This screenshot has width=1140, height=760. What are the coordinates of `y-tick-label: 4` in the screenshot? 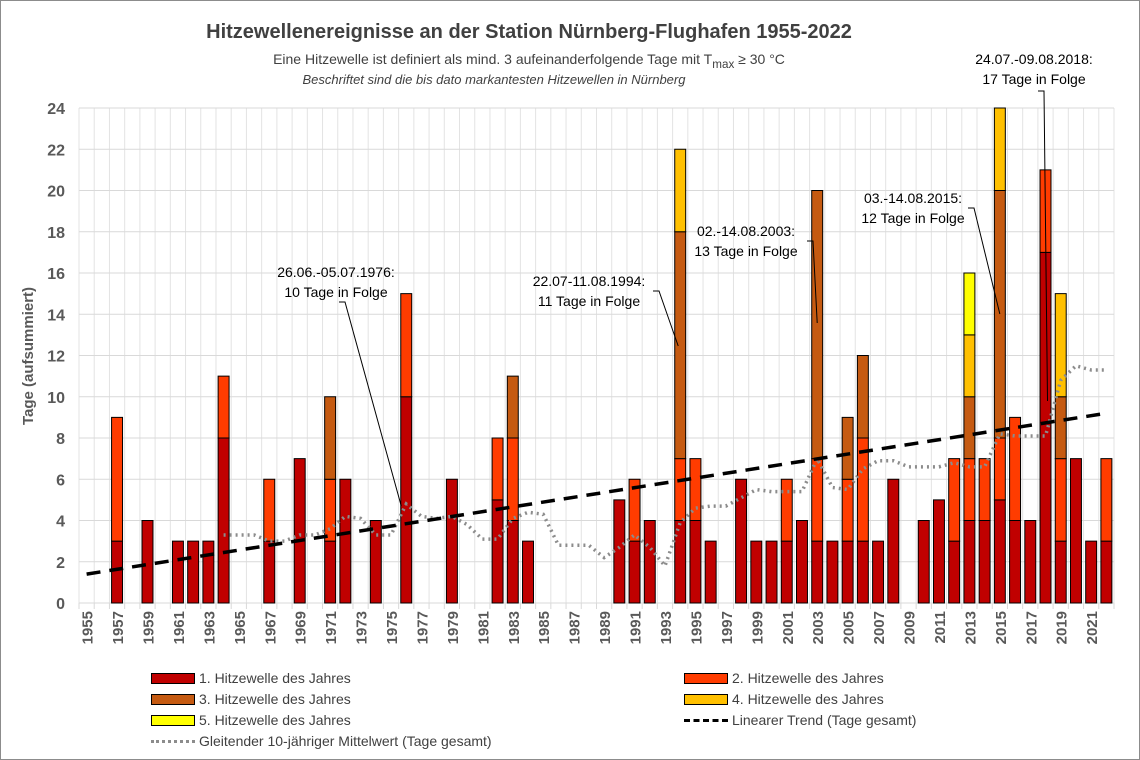 It's located at (60, 522).